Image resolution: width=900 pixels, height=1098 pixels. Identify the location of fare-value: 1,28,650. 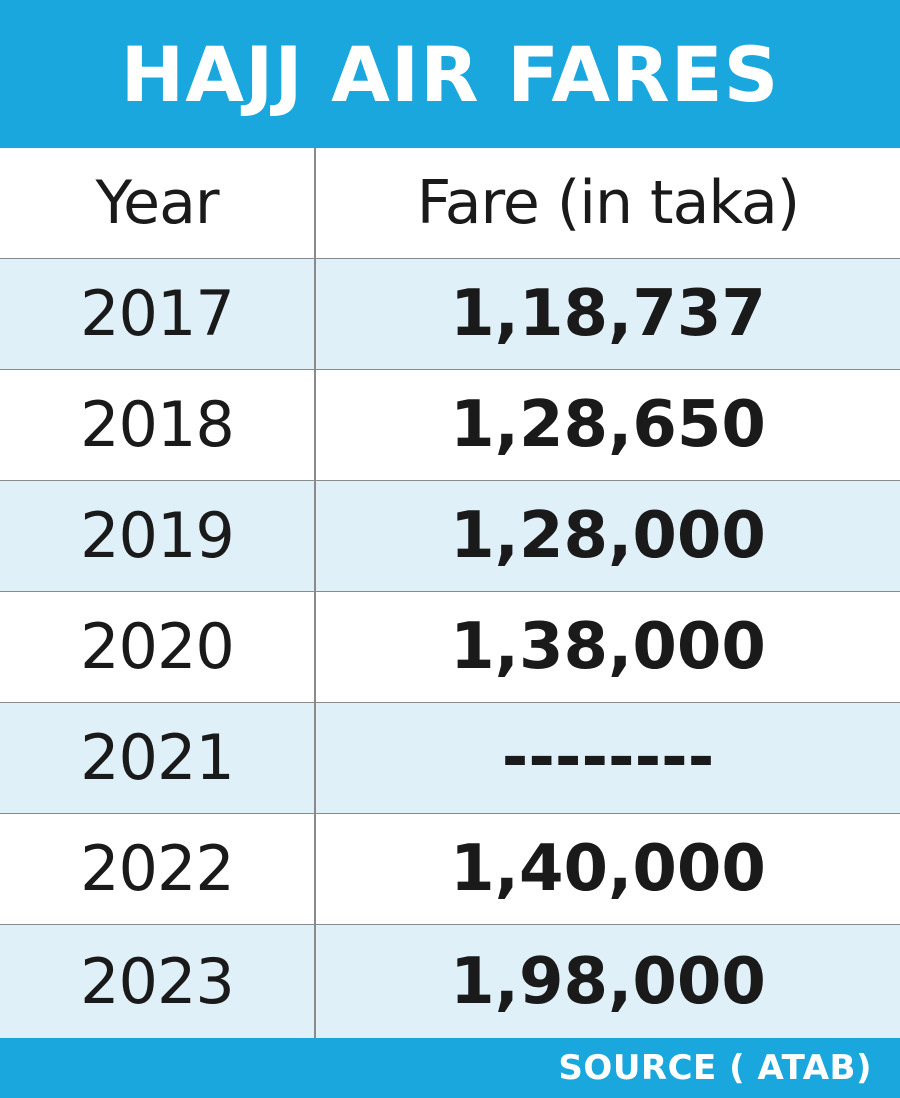
(608, 425).